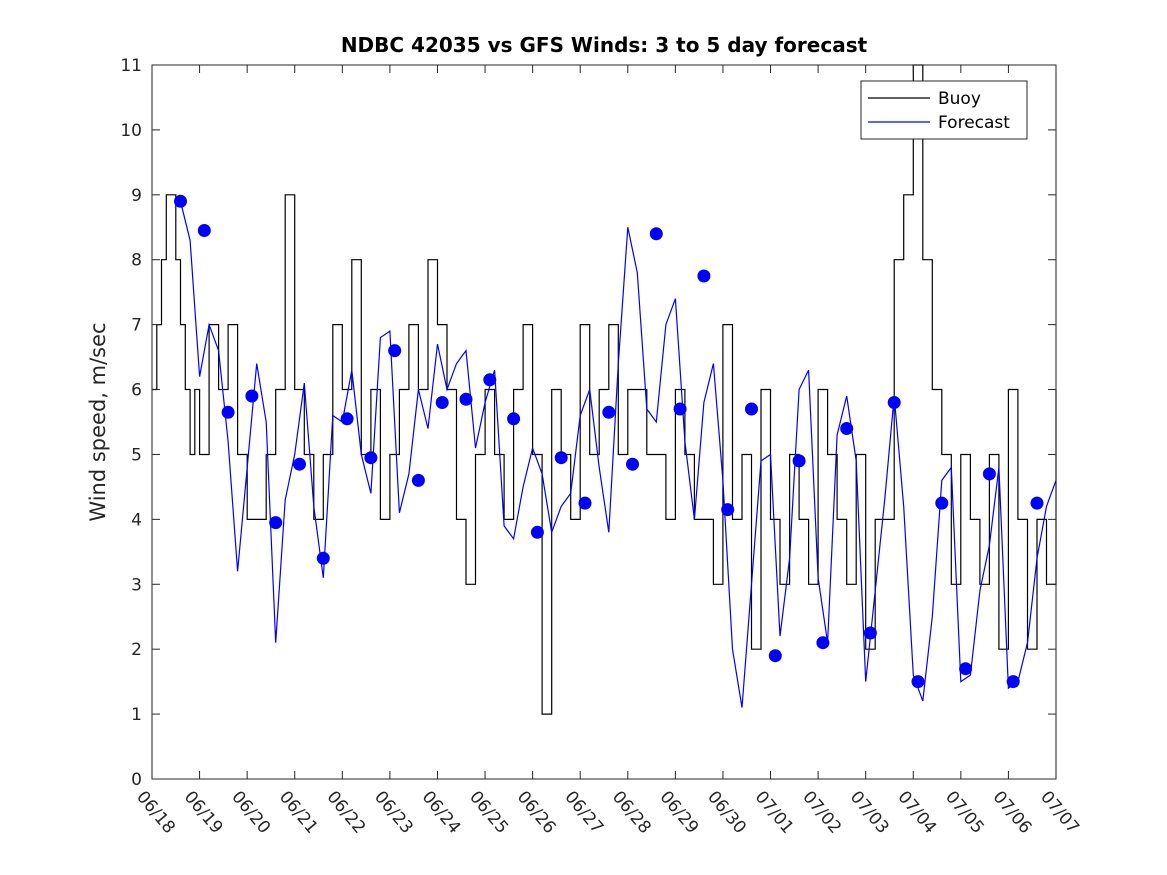 Image resolution: width=1167 pixels, height=875 pixels. What do you see at coordinates (679, 812) in the screenshot?
I see `x-tick-label: 06/29` at bounding box center [679, 812].